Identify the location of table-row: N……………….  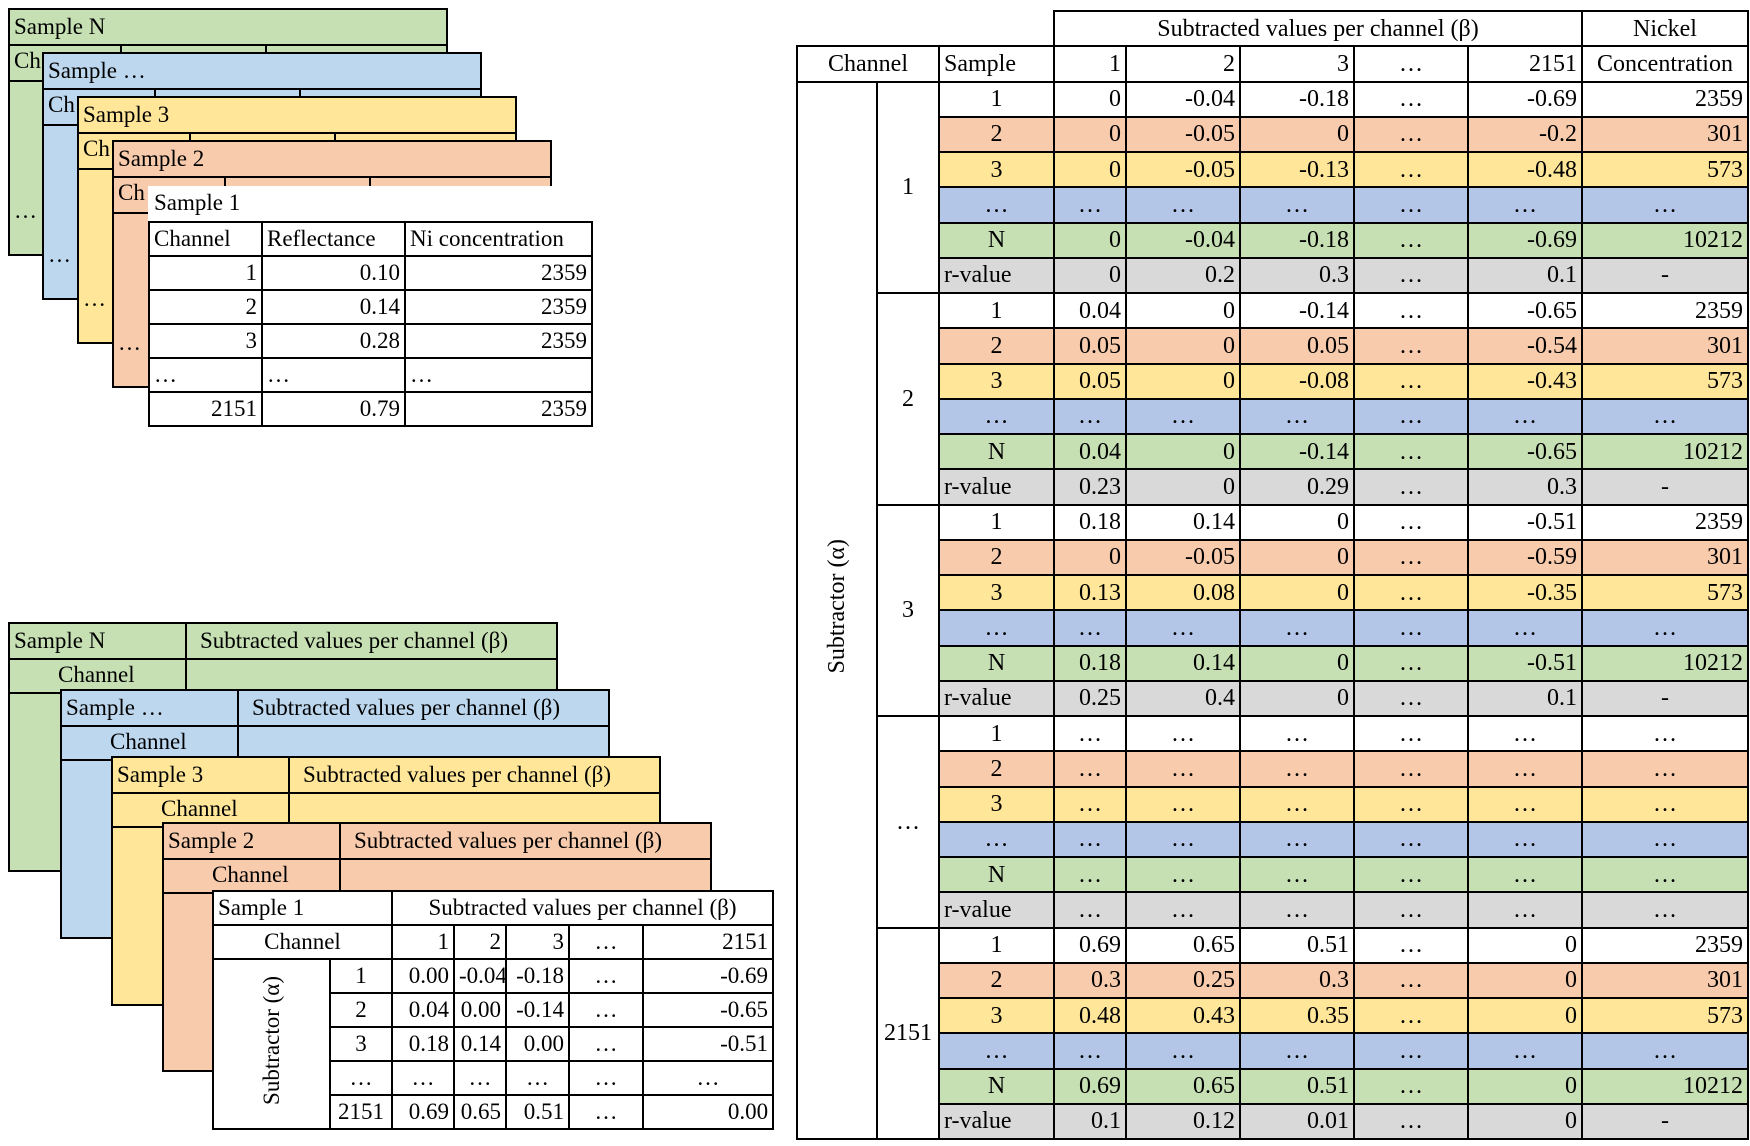
(1273, 874).